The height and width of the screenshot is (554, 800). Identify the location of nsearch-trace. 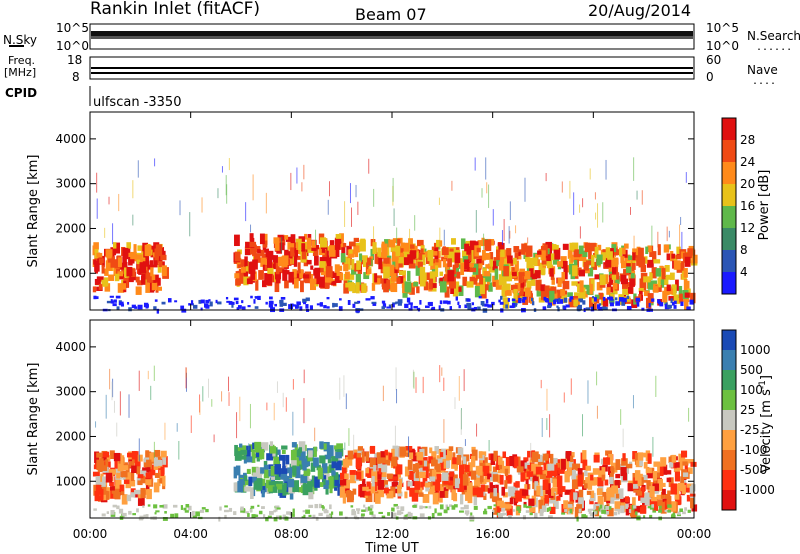
(392, 37).